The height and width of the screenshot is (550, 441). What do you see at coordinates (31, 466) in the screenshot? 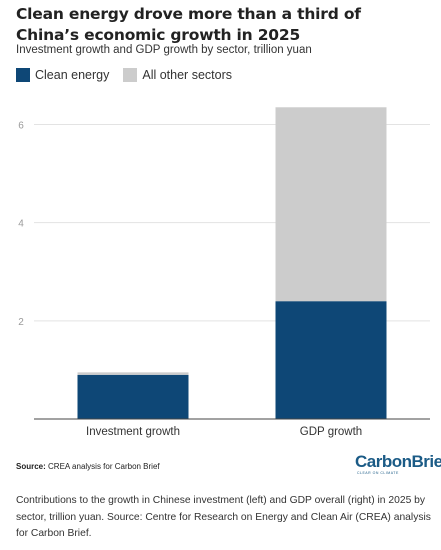
I see `source-label: Source:` at bounding box center [31, 466].